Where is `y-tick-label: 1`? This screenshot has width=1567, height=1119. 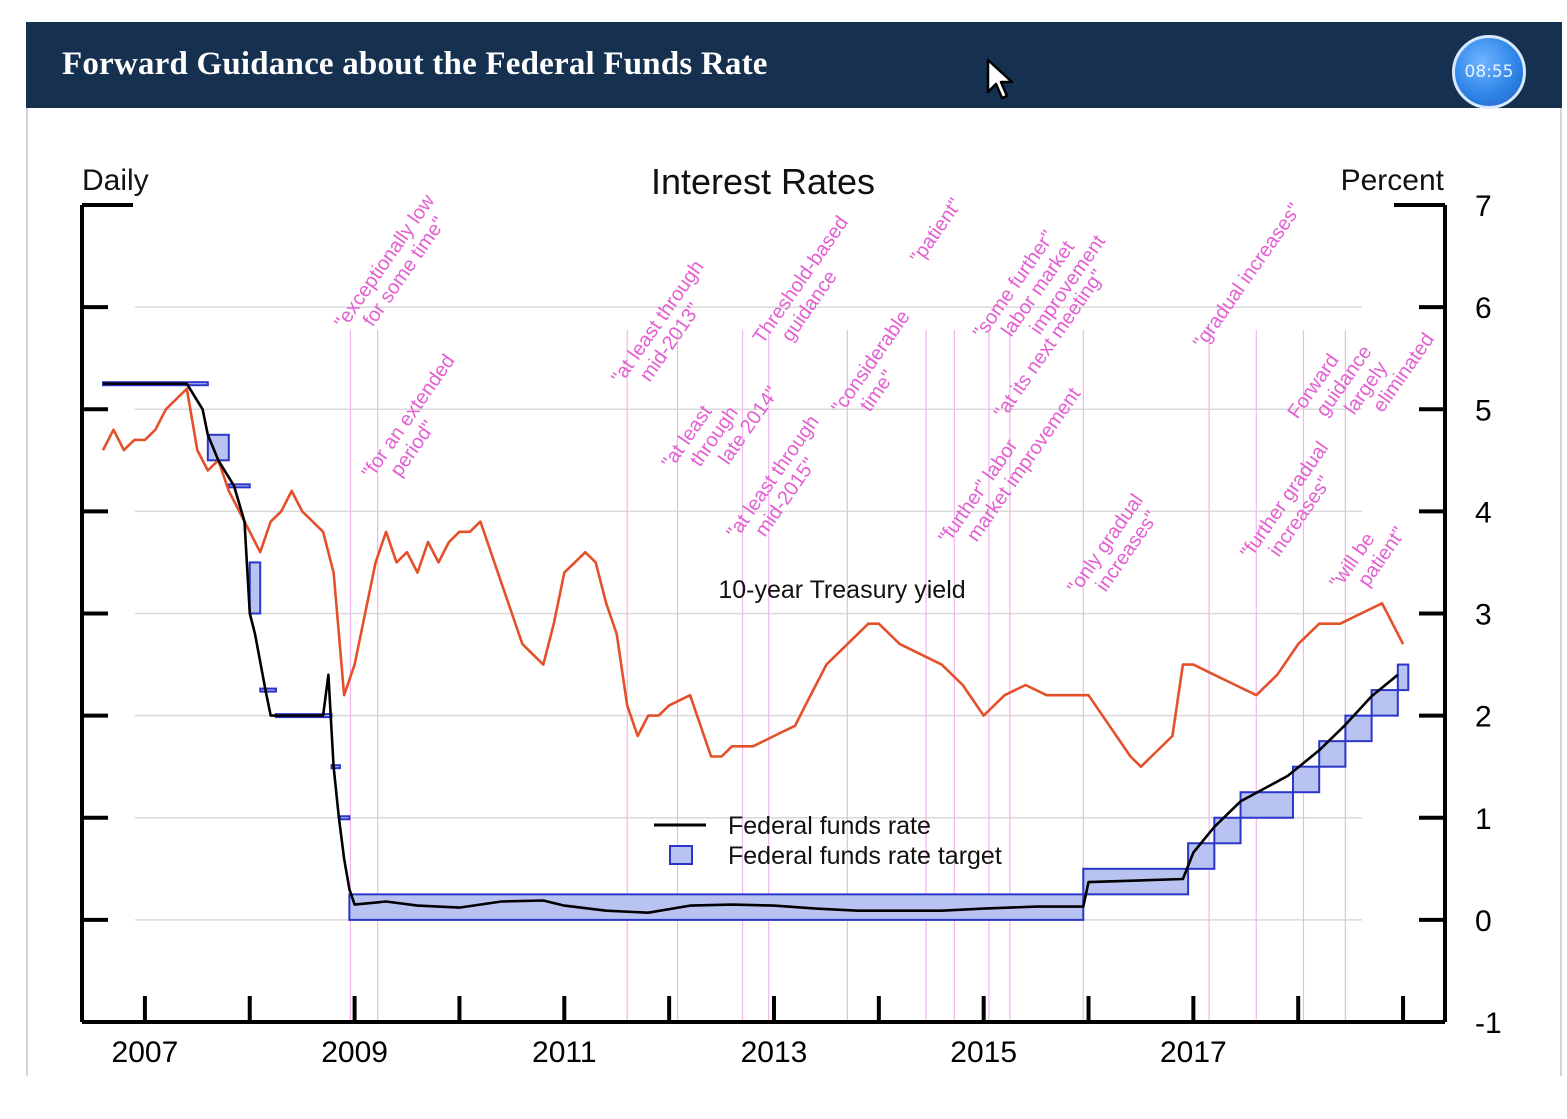 y-tick-label: 1 is located at coordinates (1483, 819).